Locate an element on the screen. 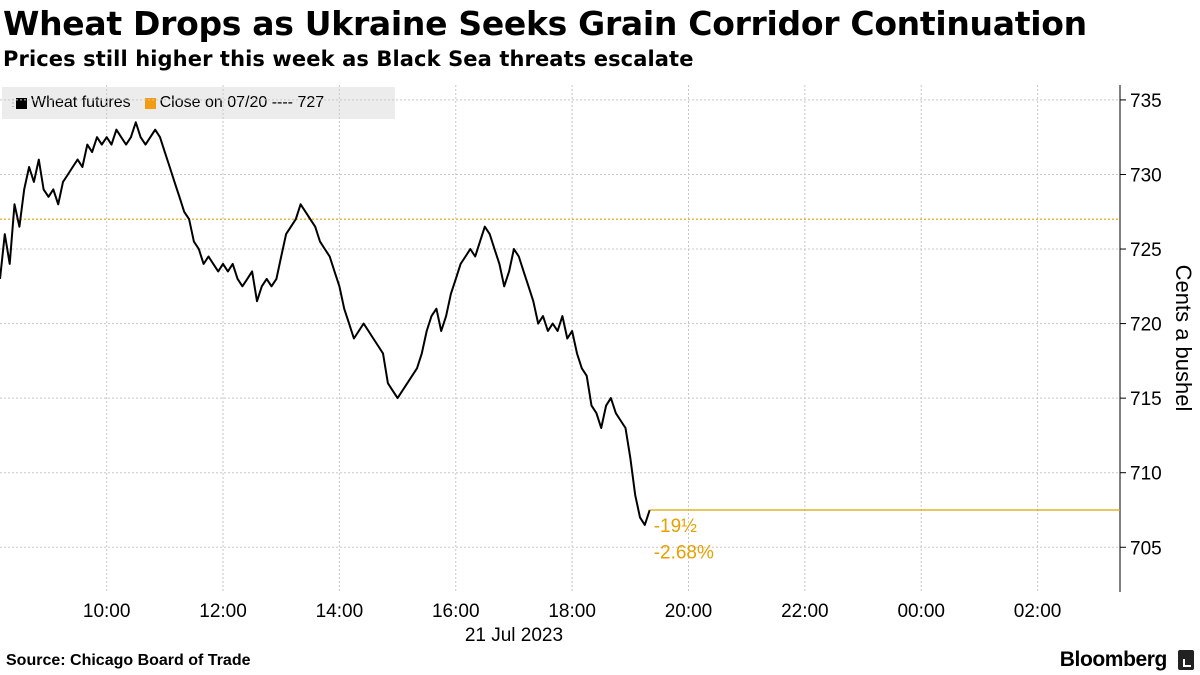  brand-logo: Bloomberg is located at coordinates (1113, 659).